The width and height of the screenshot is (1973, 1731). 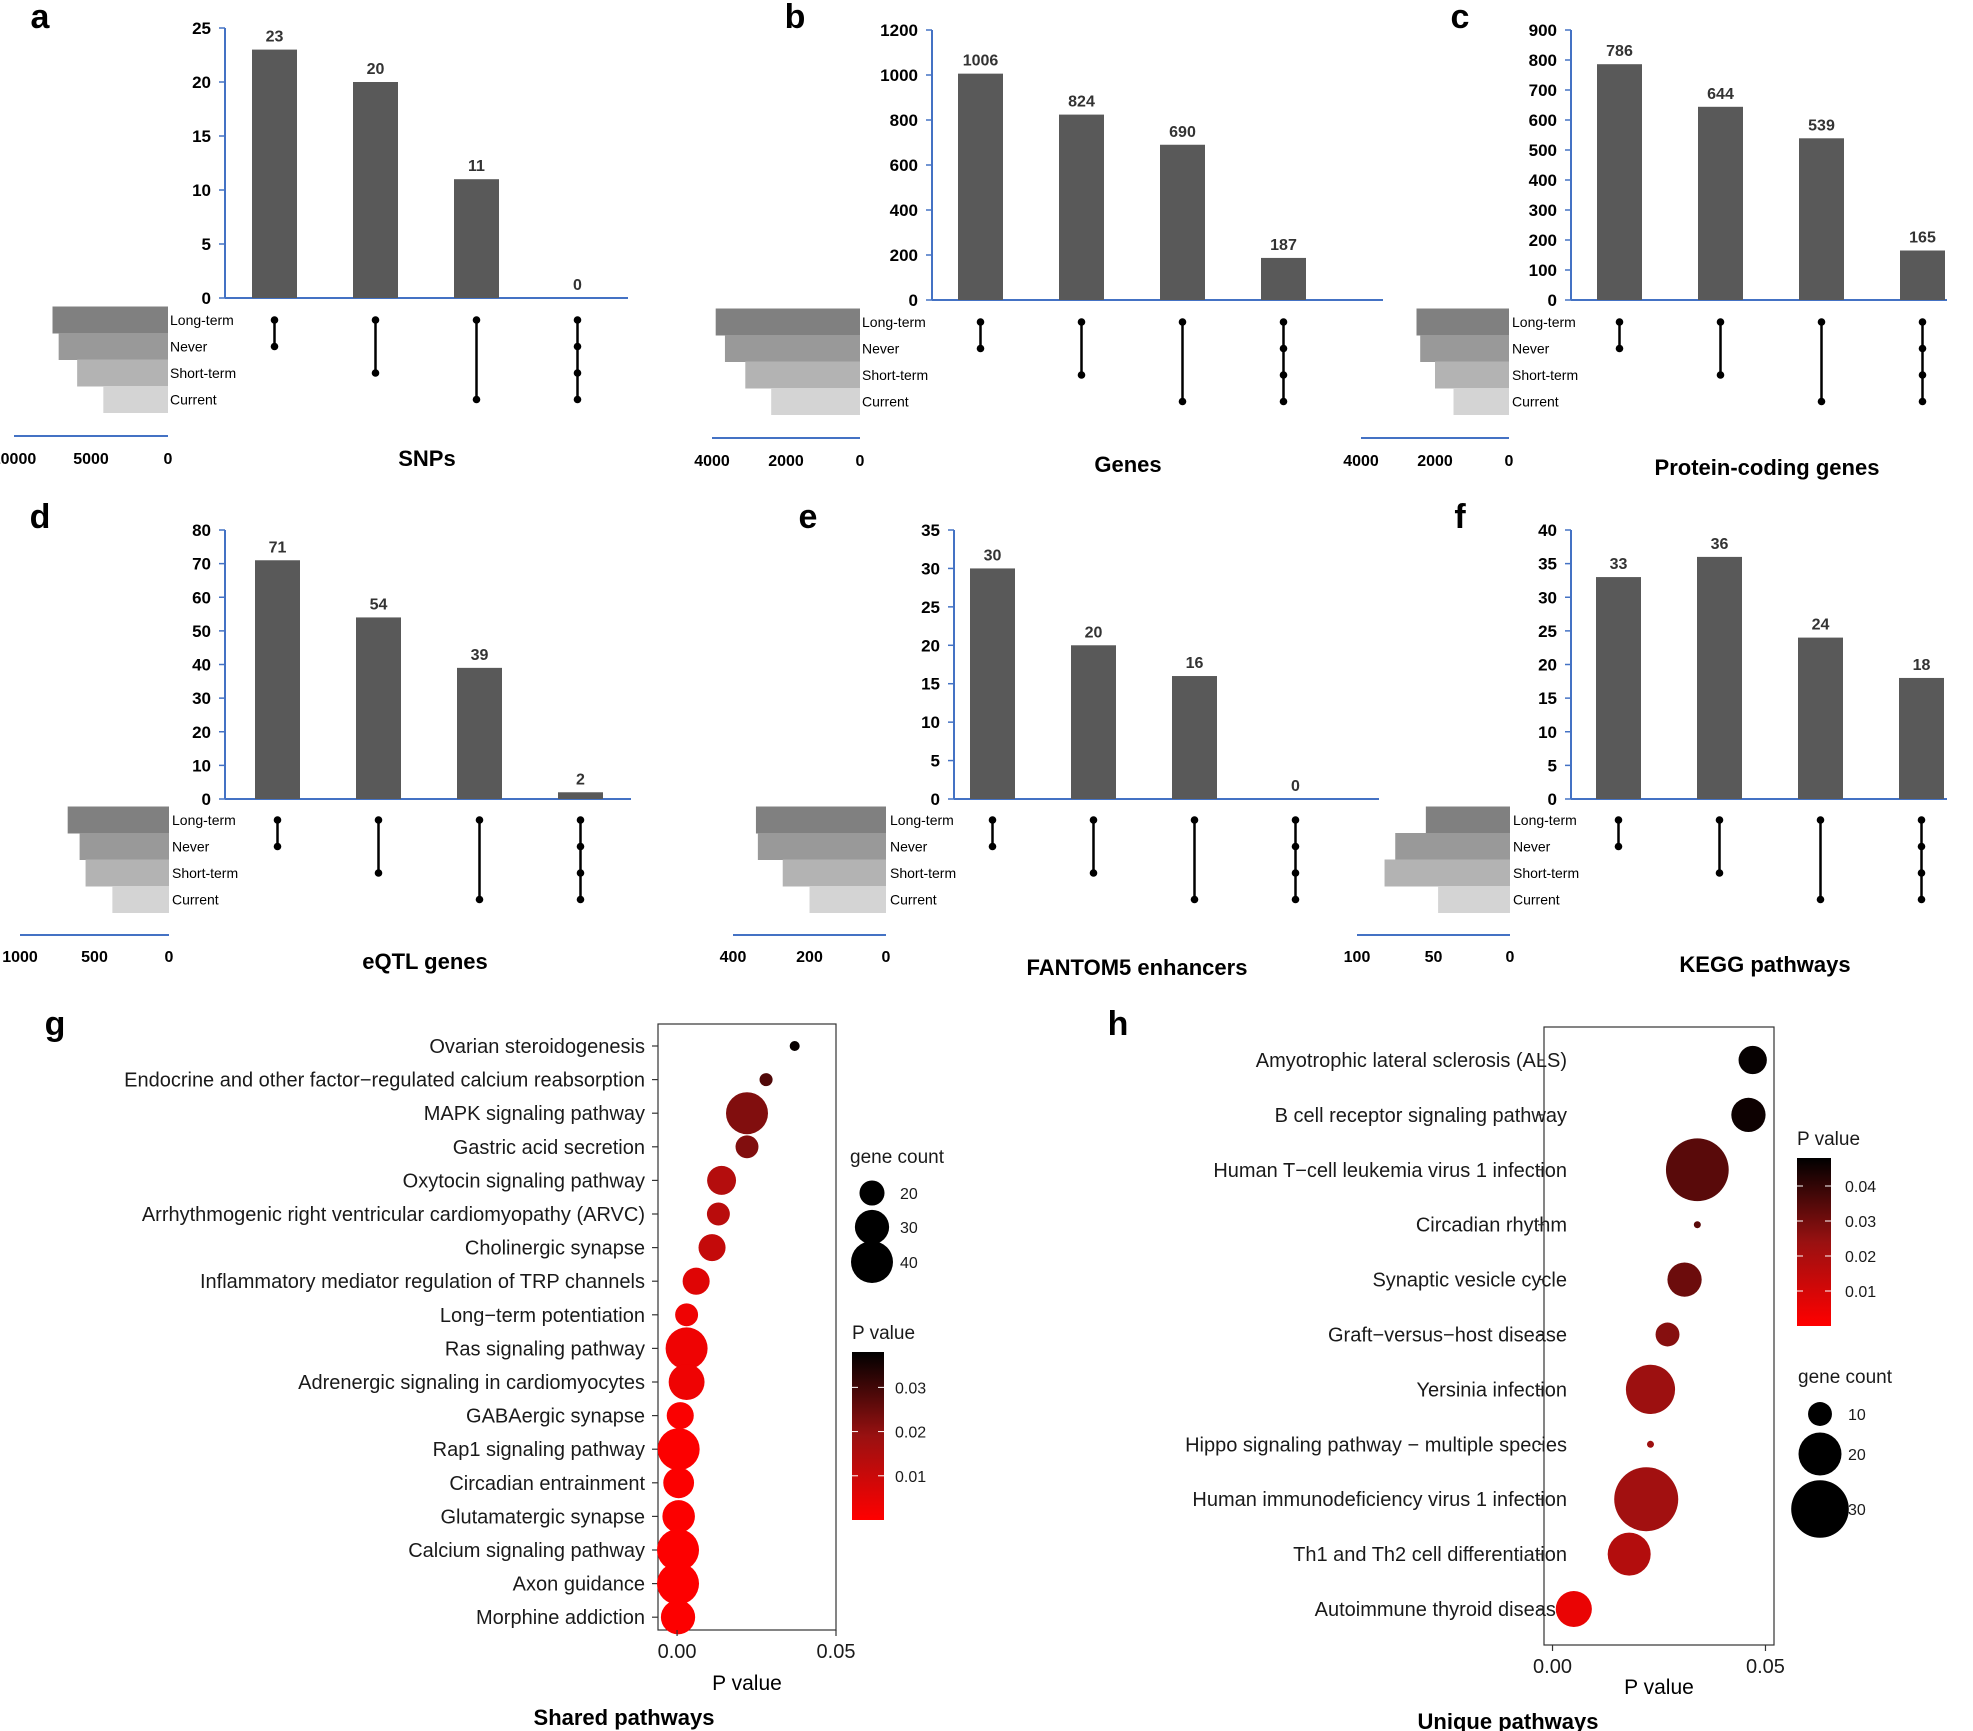 I want to click on set-size-bar-never, so click(x=1452, y=846).